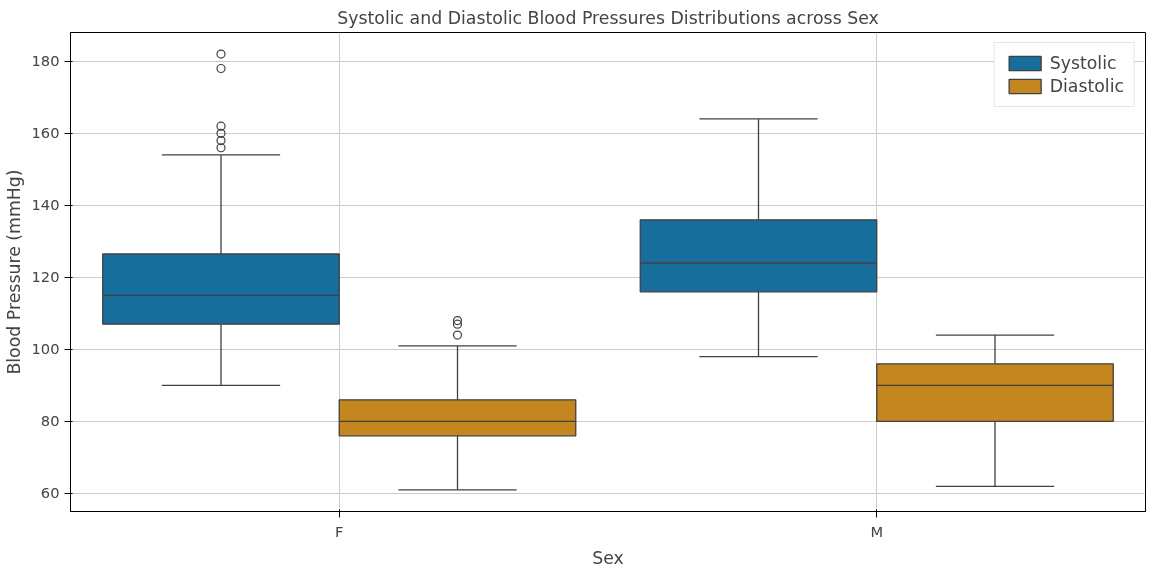  I want to click on chart-title: Systolic and Diastolic Blood Pressures Distributions across Sex, so click(608, 17).